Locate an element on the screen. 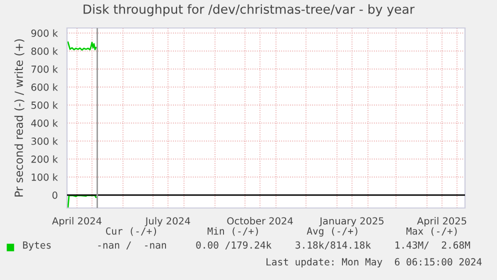 The image size is (497, 280). y-tick-label: 200 k is located at coordinates (44, 159).